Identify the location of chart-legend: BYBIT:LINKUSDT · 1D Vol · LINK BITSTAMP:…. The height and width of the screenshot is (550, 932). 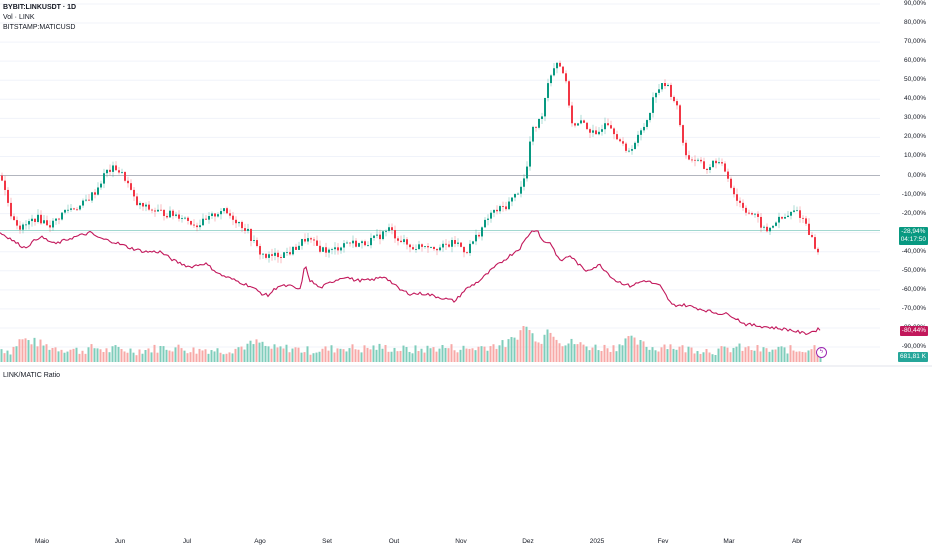
(39, 18).